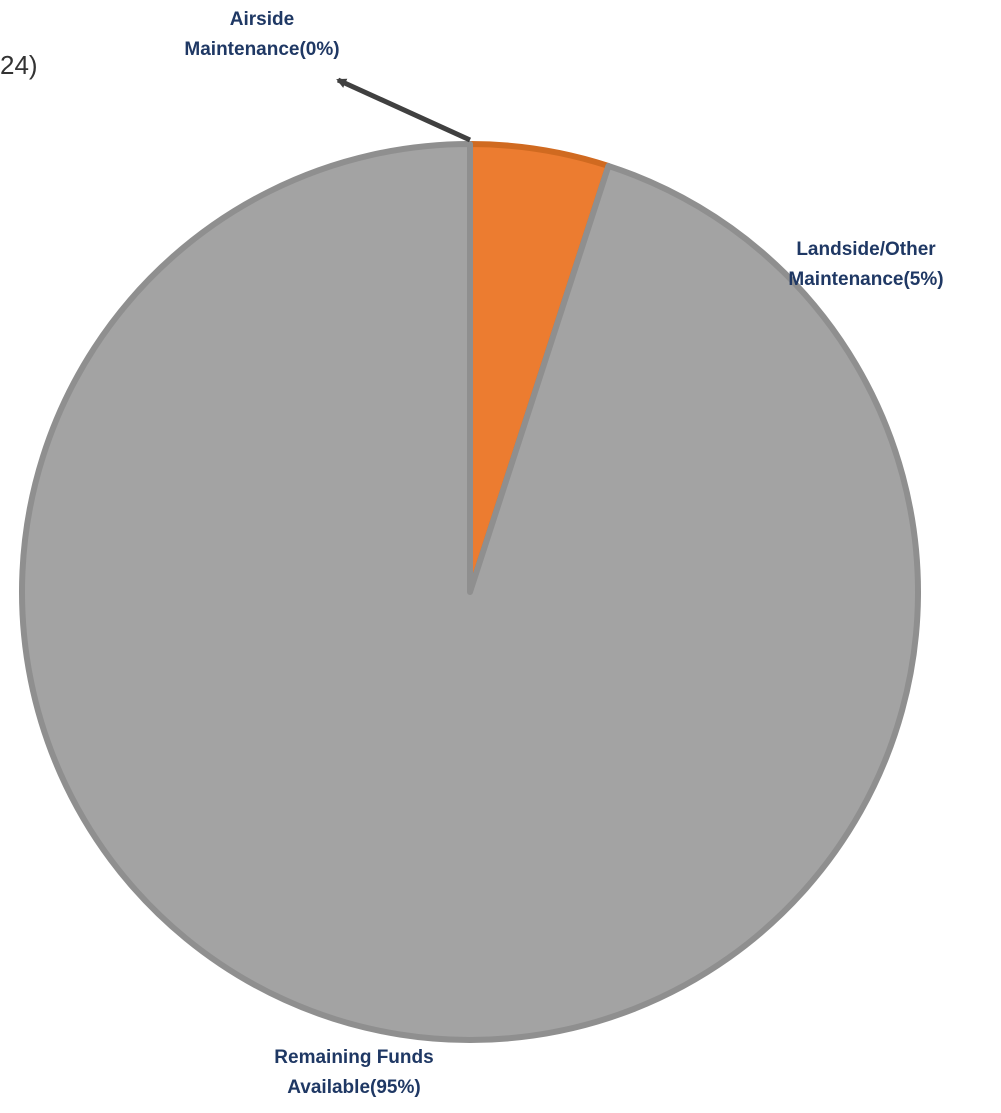  What do you see at coordinates (866, 249) in the screenshot?
I see `pie-label-line: Landside/Other` at bounding box center [866, 249].